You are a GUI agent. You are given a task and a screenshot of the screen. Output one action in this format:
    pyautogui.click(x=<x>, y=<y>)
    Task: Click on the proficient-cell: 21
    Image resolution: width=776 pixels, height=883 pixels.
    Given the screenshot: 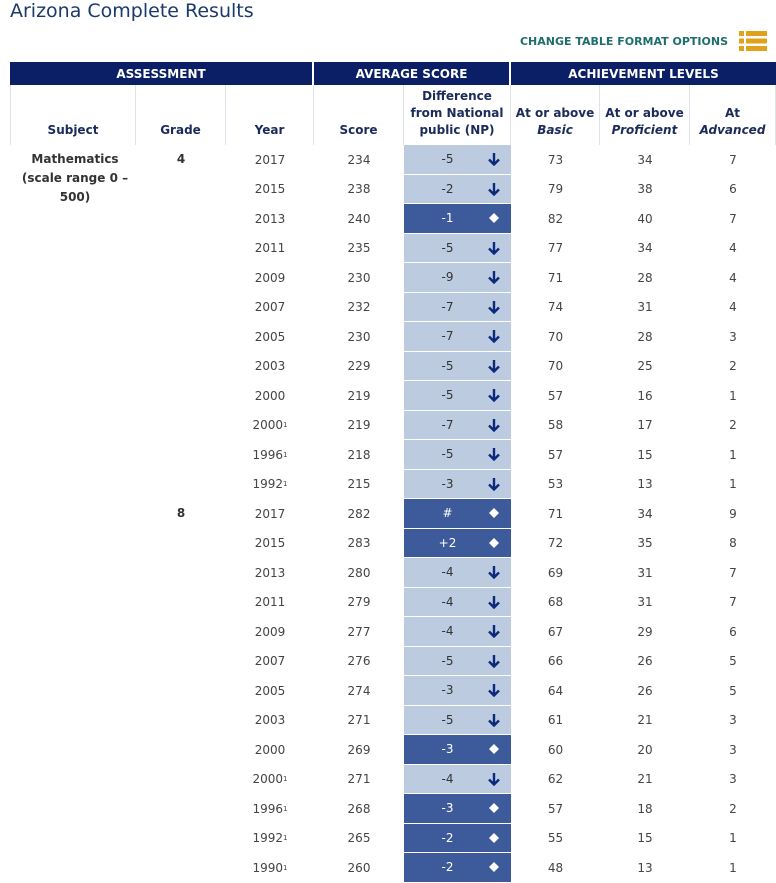 What is the action you would take?
    pyautogui.click(x=645, y=779)
    